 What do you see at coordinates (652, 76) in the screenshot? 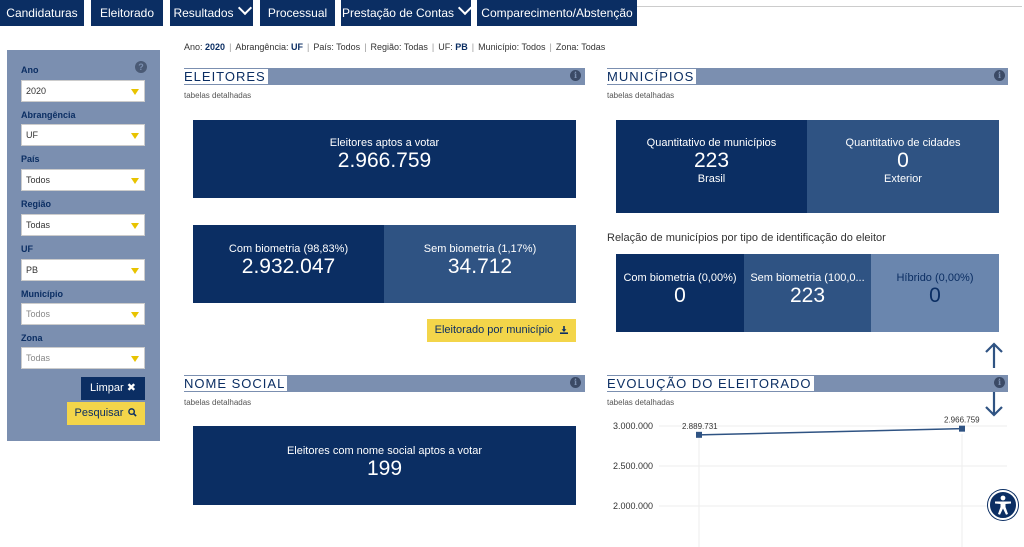
I see `municipios-title: MUNICÍPIOS` at bounding box center [652, 76].